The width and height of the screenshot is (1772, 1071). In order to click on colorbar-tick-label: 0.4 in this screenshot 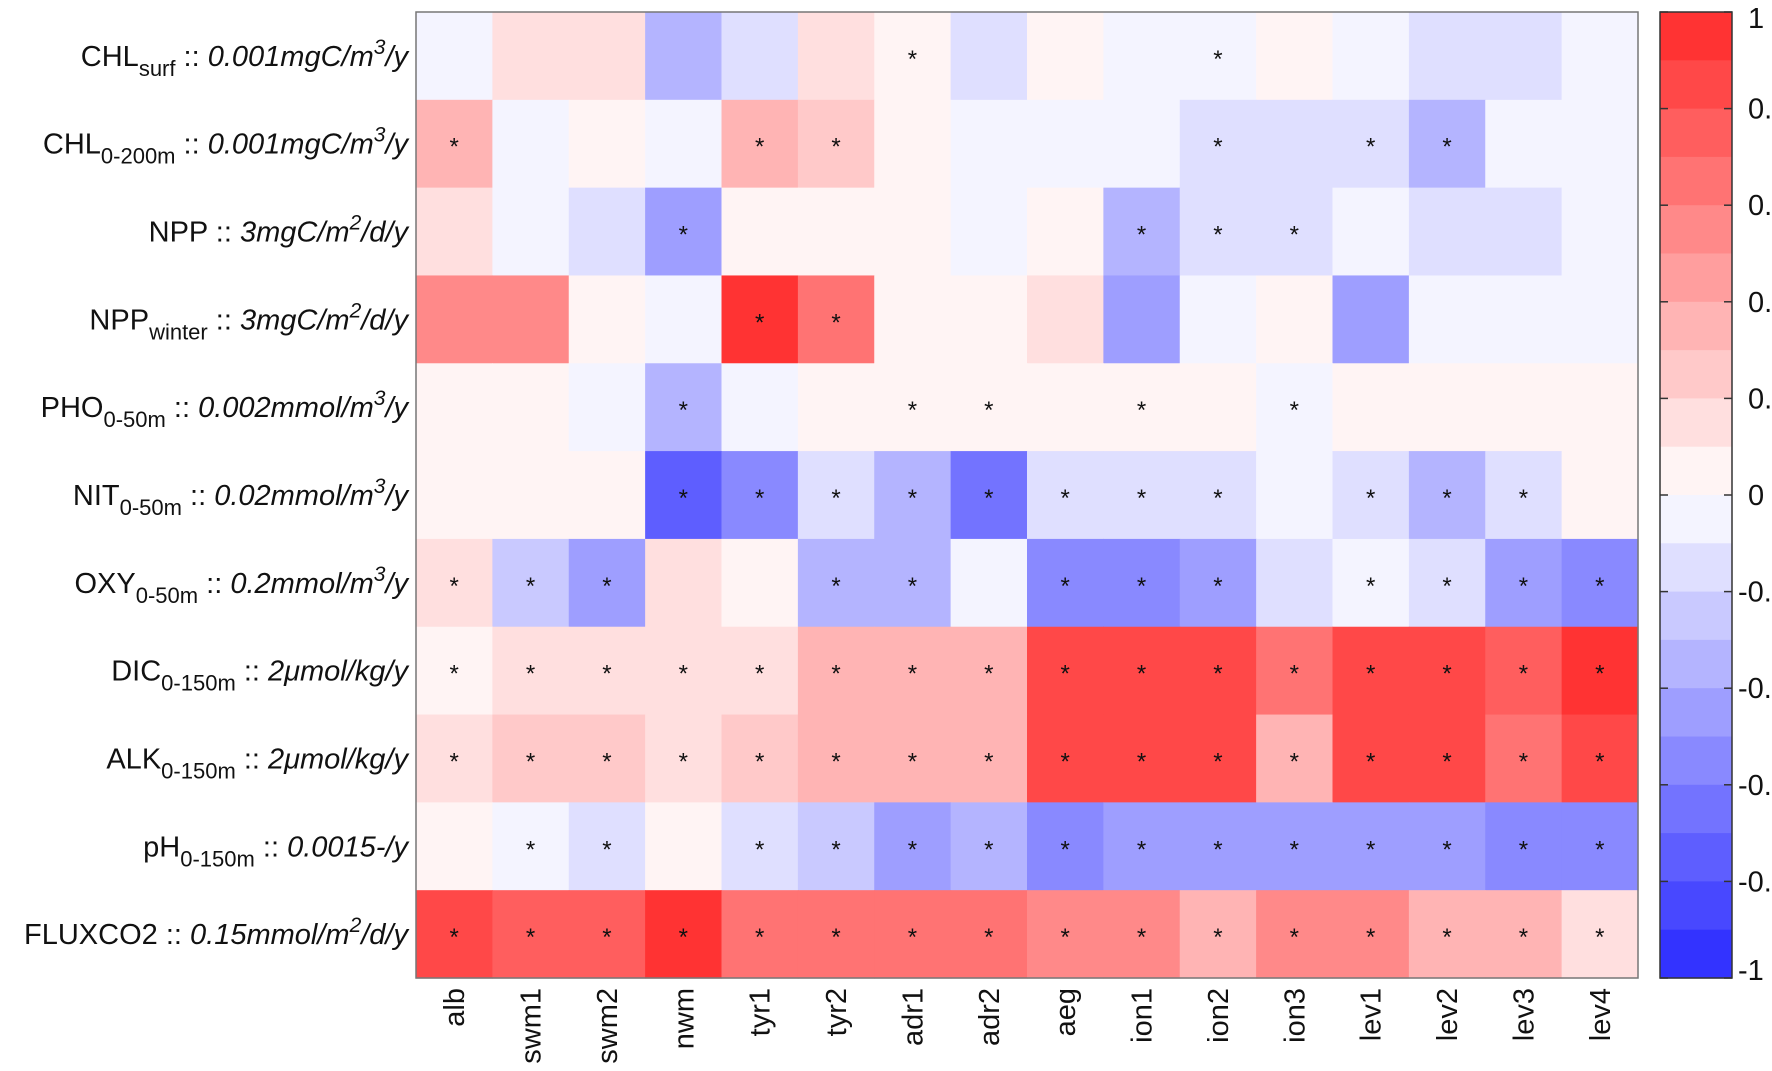, I will do `click(1760, 303)`.